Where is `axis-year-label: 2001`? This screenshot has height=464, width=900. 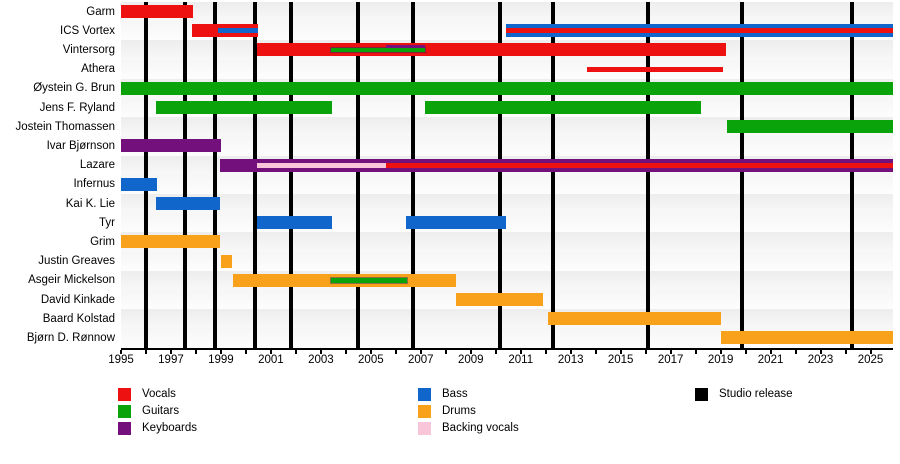 axis-year-label: 2001 is located at coordinates (271, 360).